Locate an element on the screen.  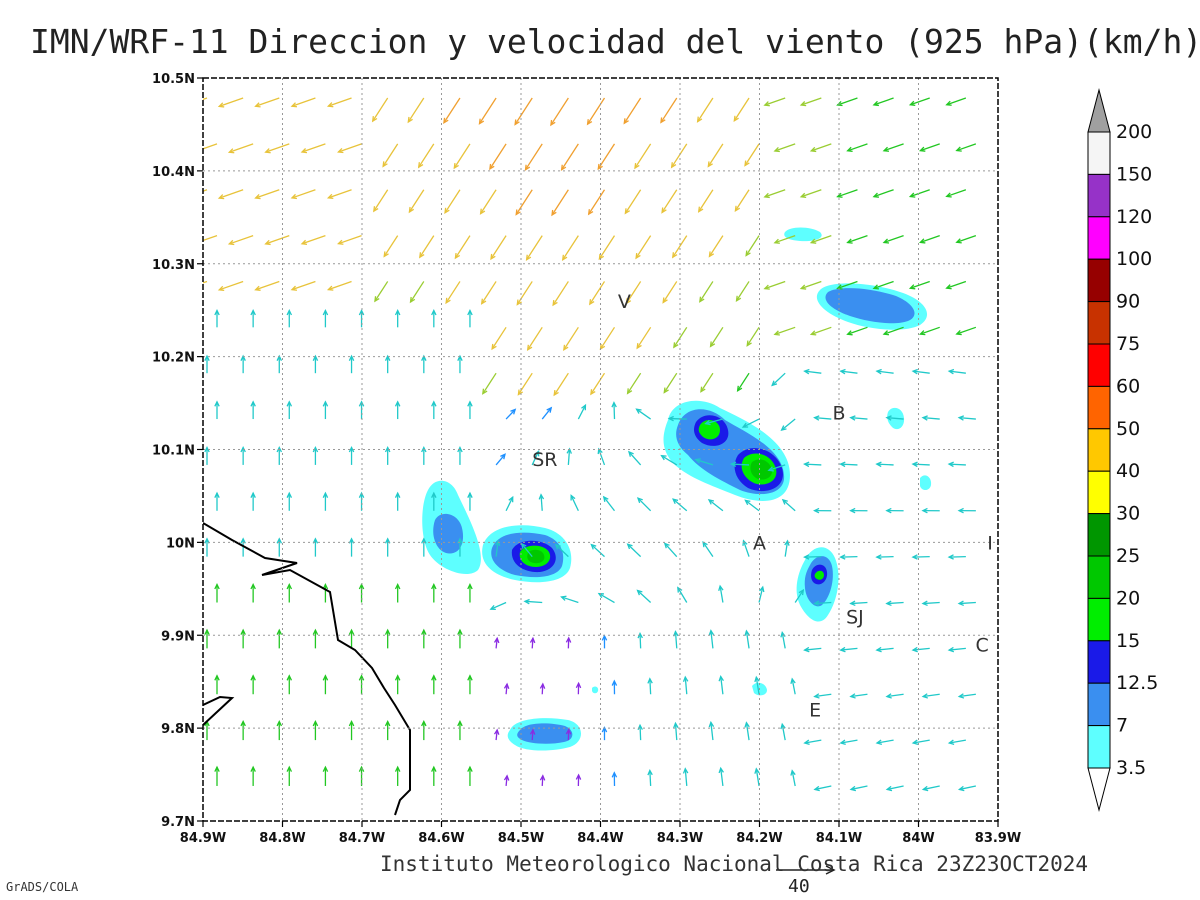
place-label: I is located at coordinates (990, 543).